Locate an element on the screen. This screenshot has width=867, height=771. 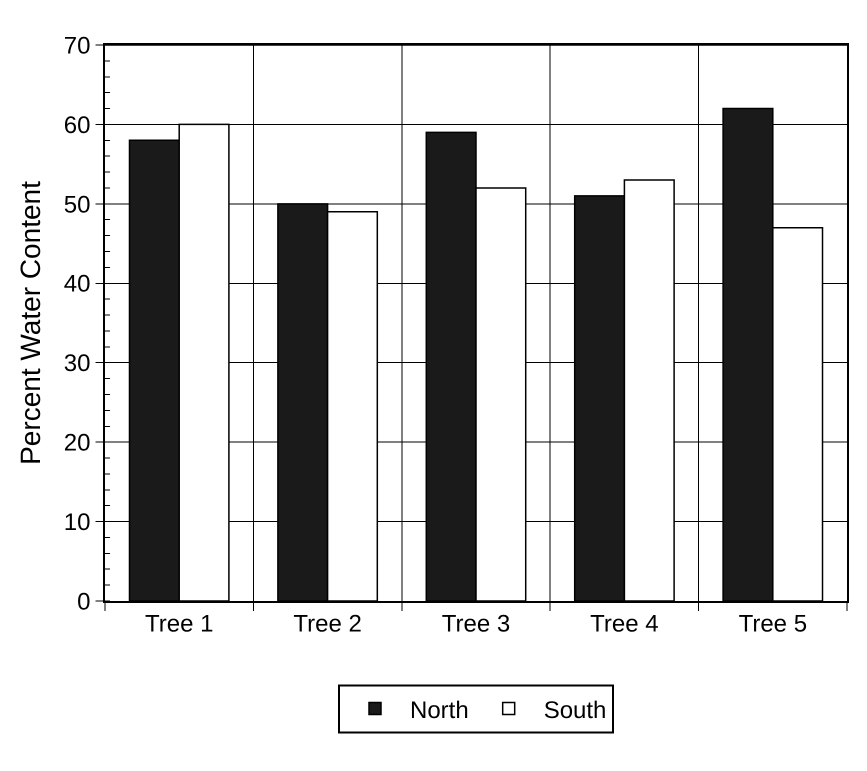
x-tick-label: Tree 2 is located at coordinates (327, 624).